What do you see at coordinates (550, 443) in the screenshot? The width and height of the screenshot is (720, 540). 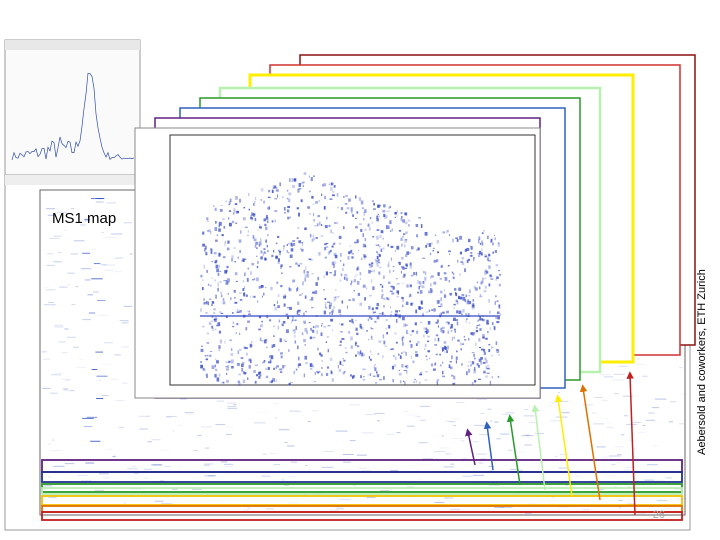 I see `arrows` at bounding box center [550, 443].